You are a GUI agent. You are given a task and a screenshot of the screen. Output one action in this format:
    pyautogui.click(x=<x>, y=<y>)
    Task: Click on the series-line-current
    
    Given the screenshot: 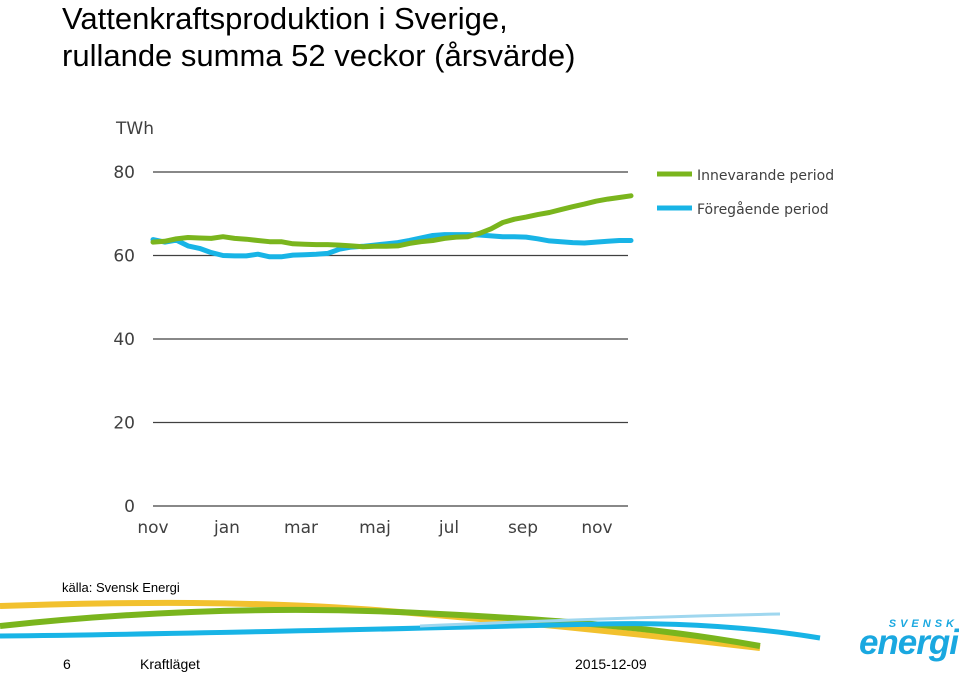 What is the action you would take?
    pyautogui.click(x=392, y=221)
    